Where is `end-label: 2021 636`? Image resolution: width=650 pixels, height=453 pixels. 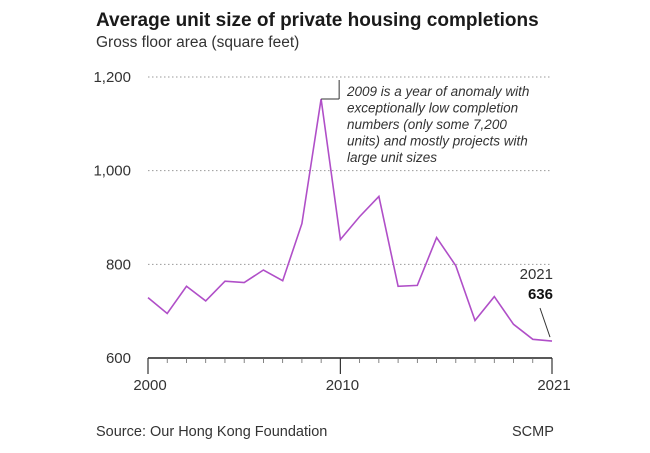 end-label: 2021 636 is located at coordinates (536, 302).